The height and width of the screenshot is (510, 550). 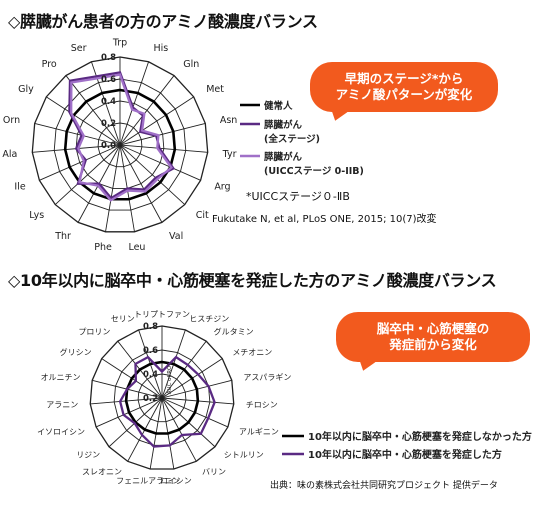 I want to click on category-label-1-2: グルタミン, so click(x=234, y=332).